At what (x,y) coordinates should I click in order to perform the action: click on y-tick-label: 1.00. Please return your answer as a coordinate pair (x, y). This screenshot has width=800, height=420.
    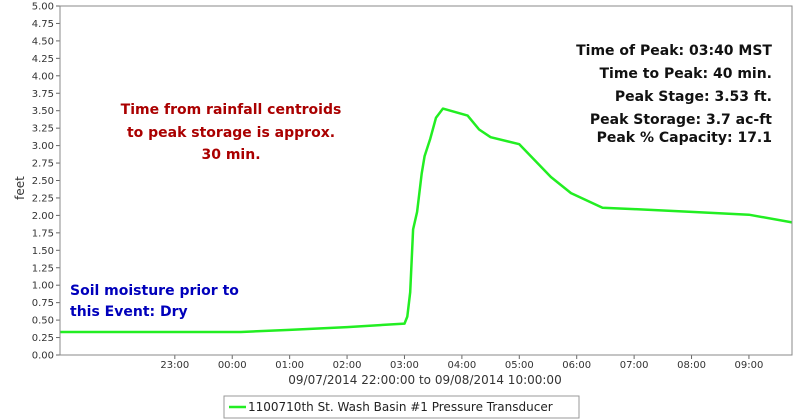
    Looking at the image, I should click on (43, 286).